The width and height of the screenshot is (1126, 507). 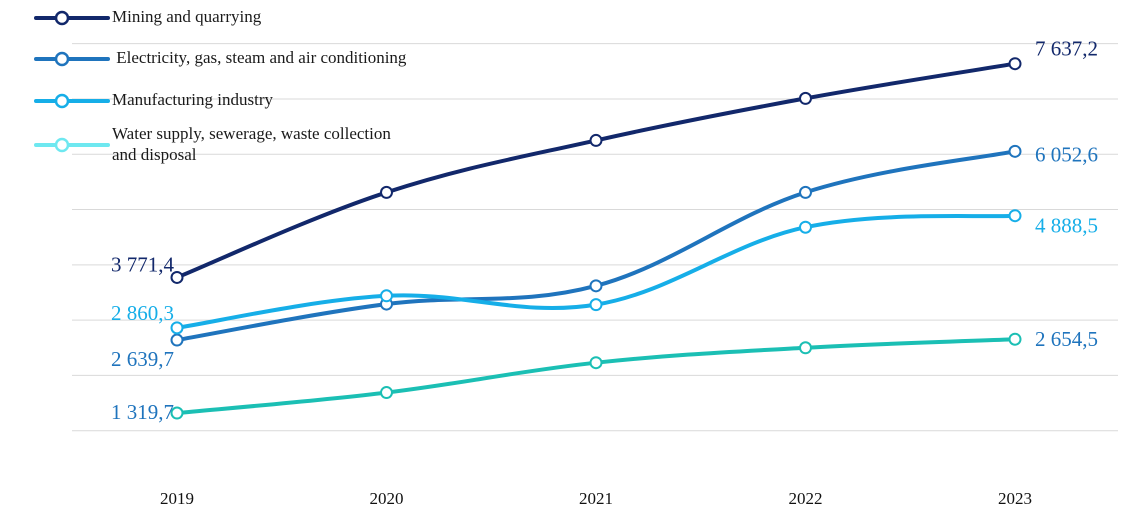 What do you see at coordinates (192, 99) in the screenshot?
I see `legend-label-manufacturing: Manufacturing industry` at bounding box center [192, 99].